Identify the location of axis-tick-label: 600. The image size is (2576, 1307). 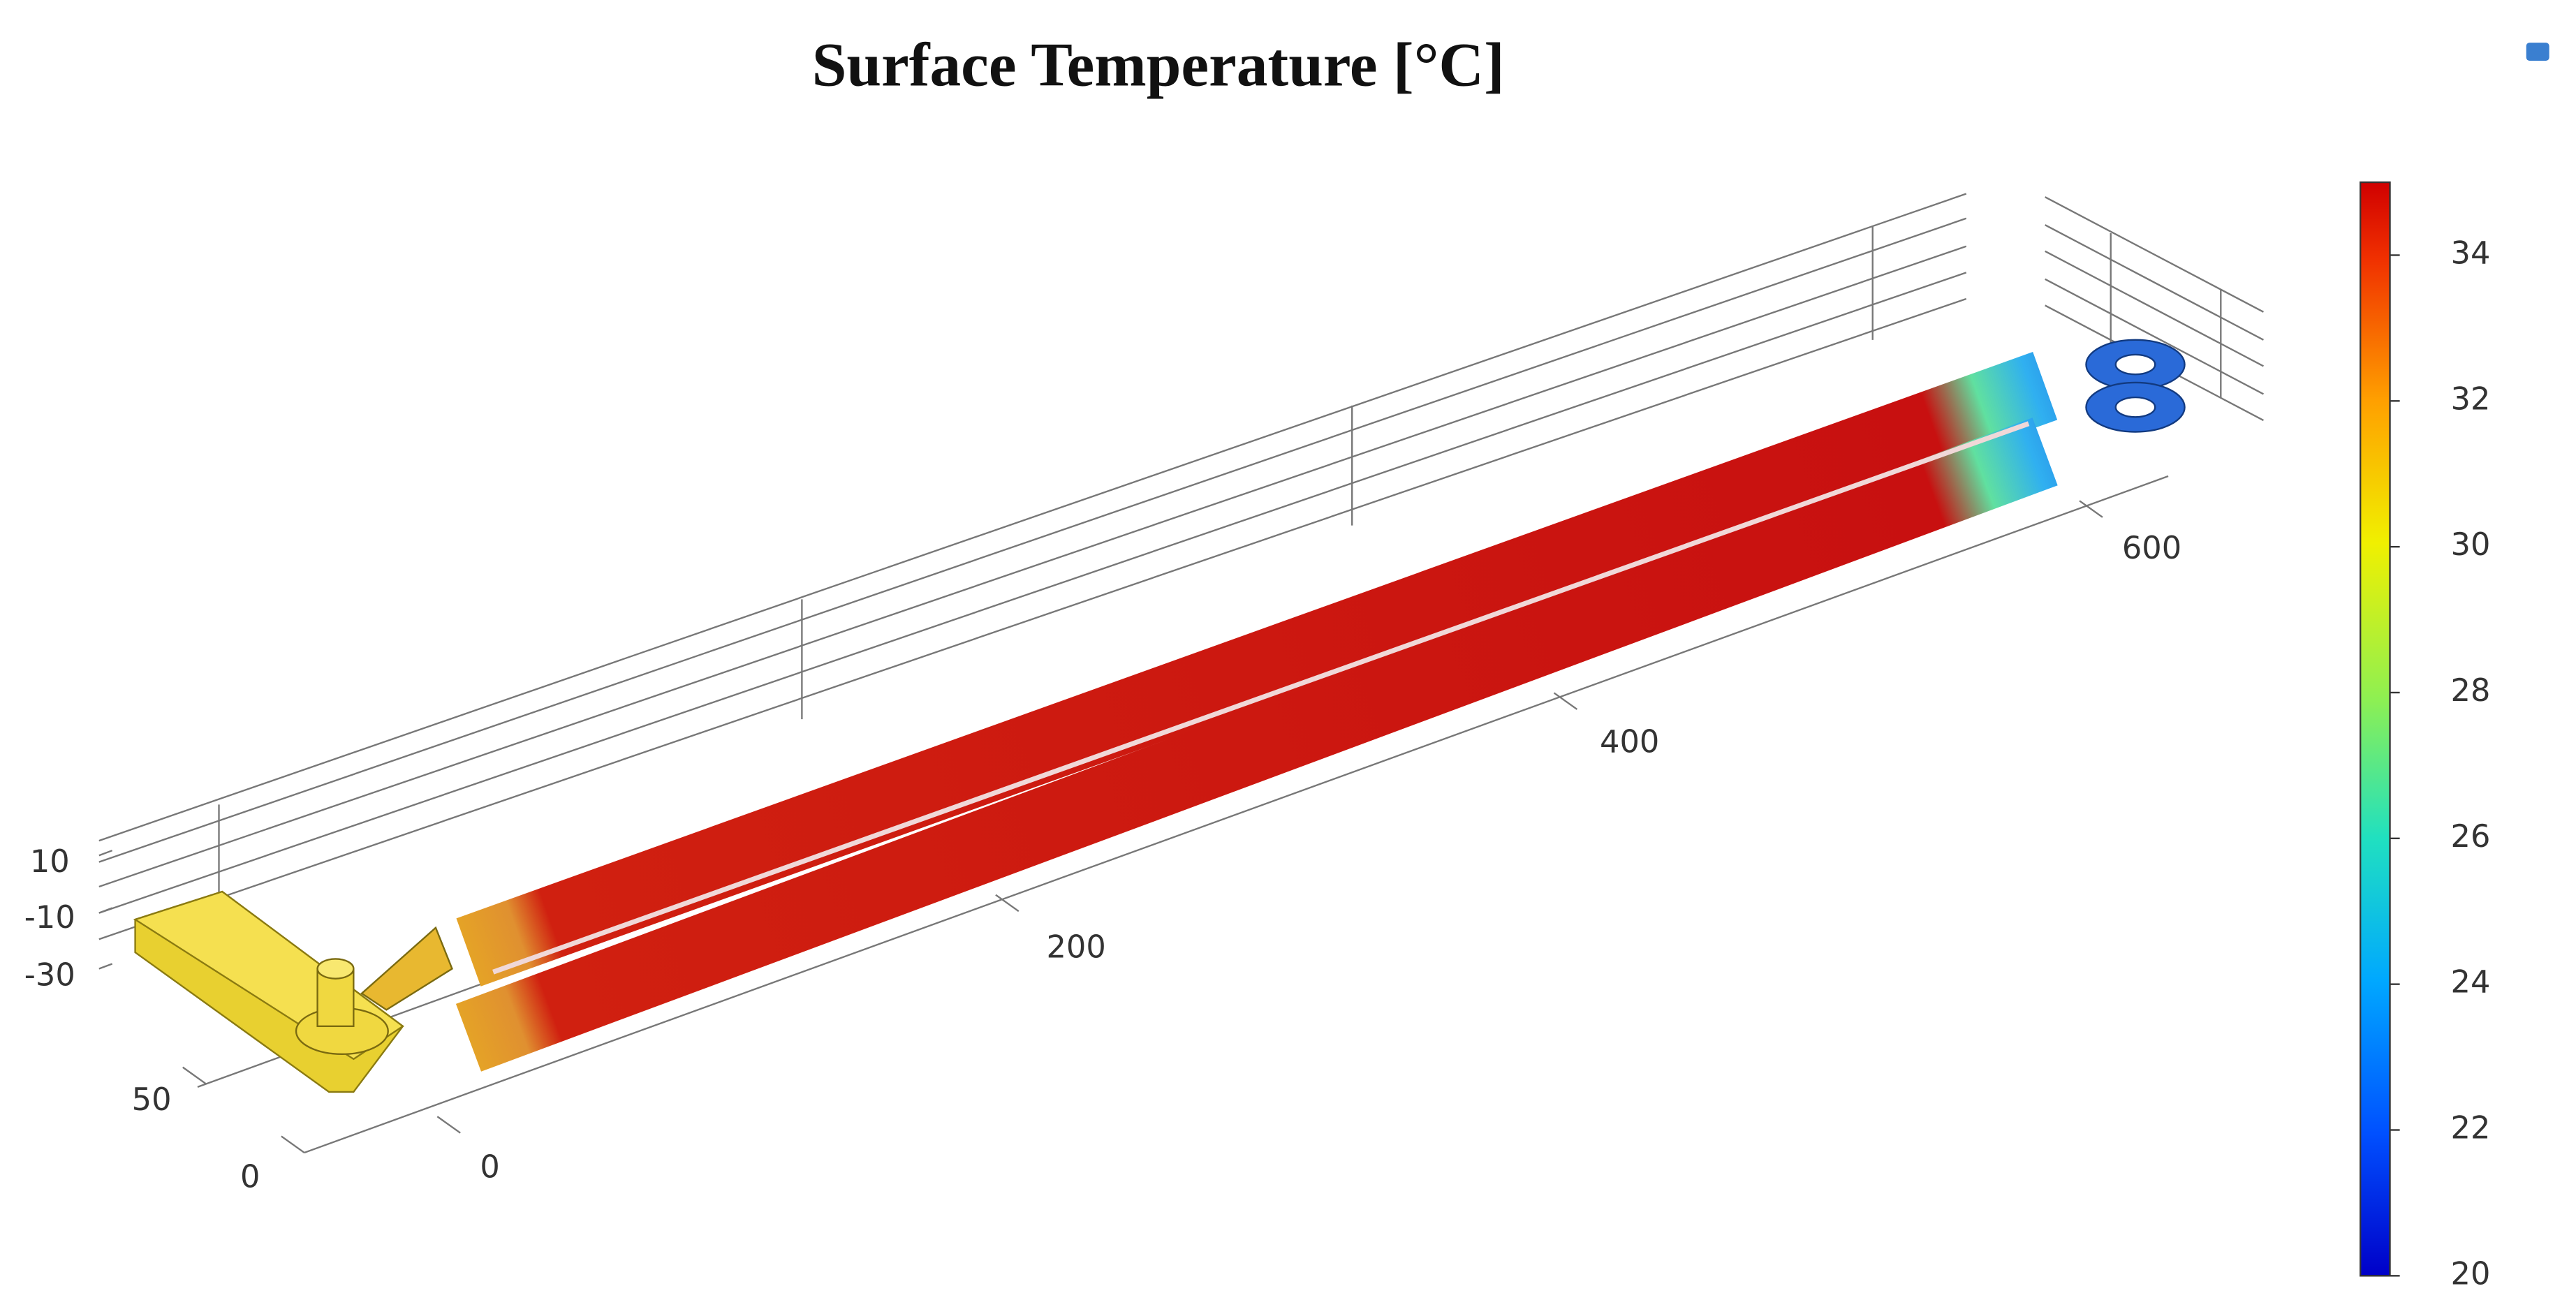
(2151, 548).